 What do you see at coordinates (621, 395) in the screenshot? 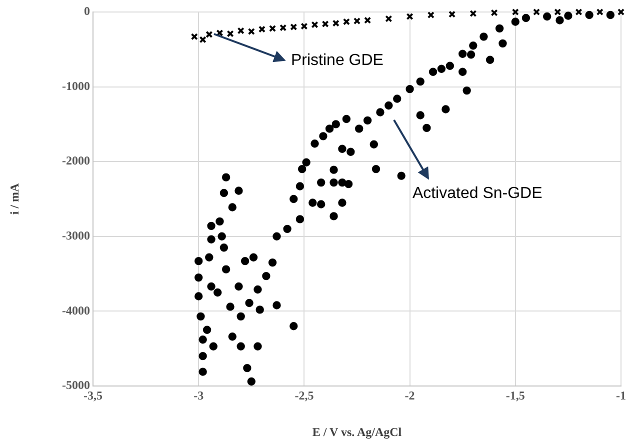
I see `x-tick-label: -1` at bounding box center [621, 395].